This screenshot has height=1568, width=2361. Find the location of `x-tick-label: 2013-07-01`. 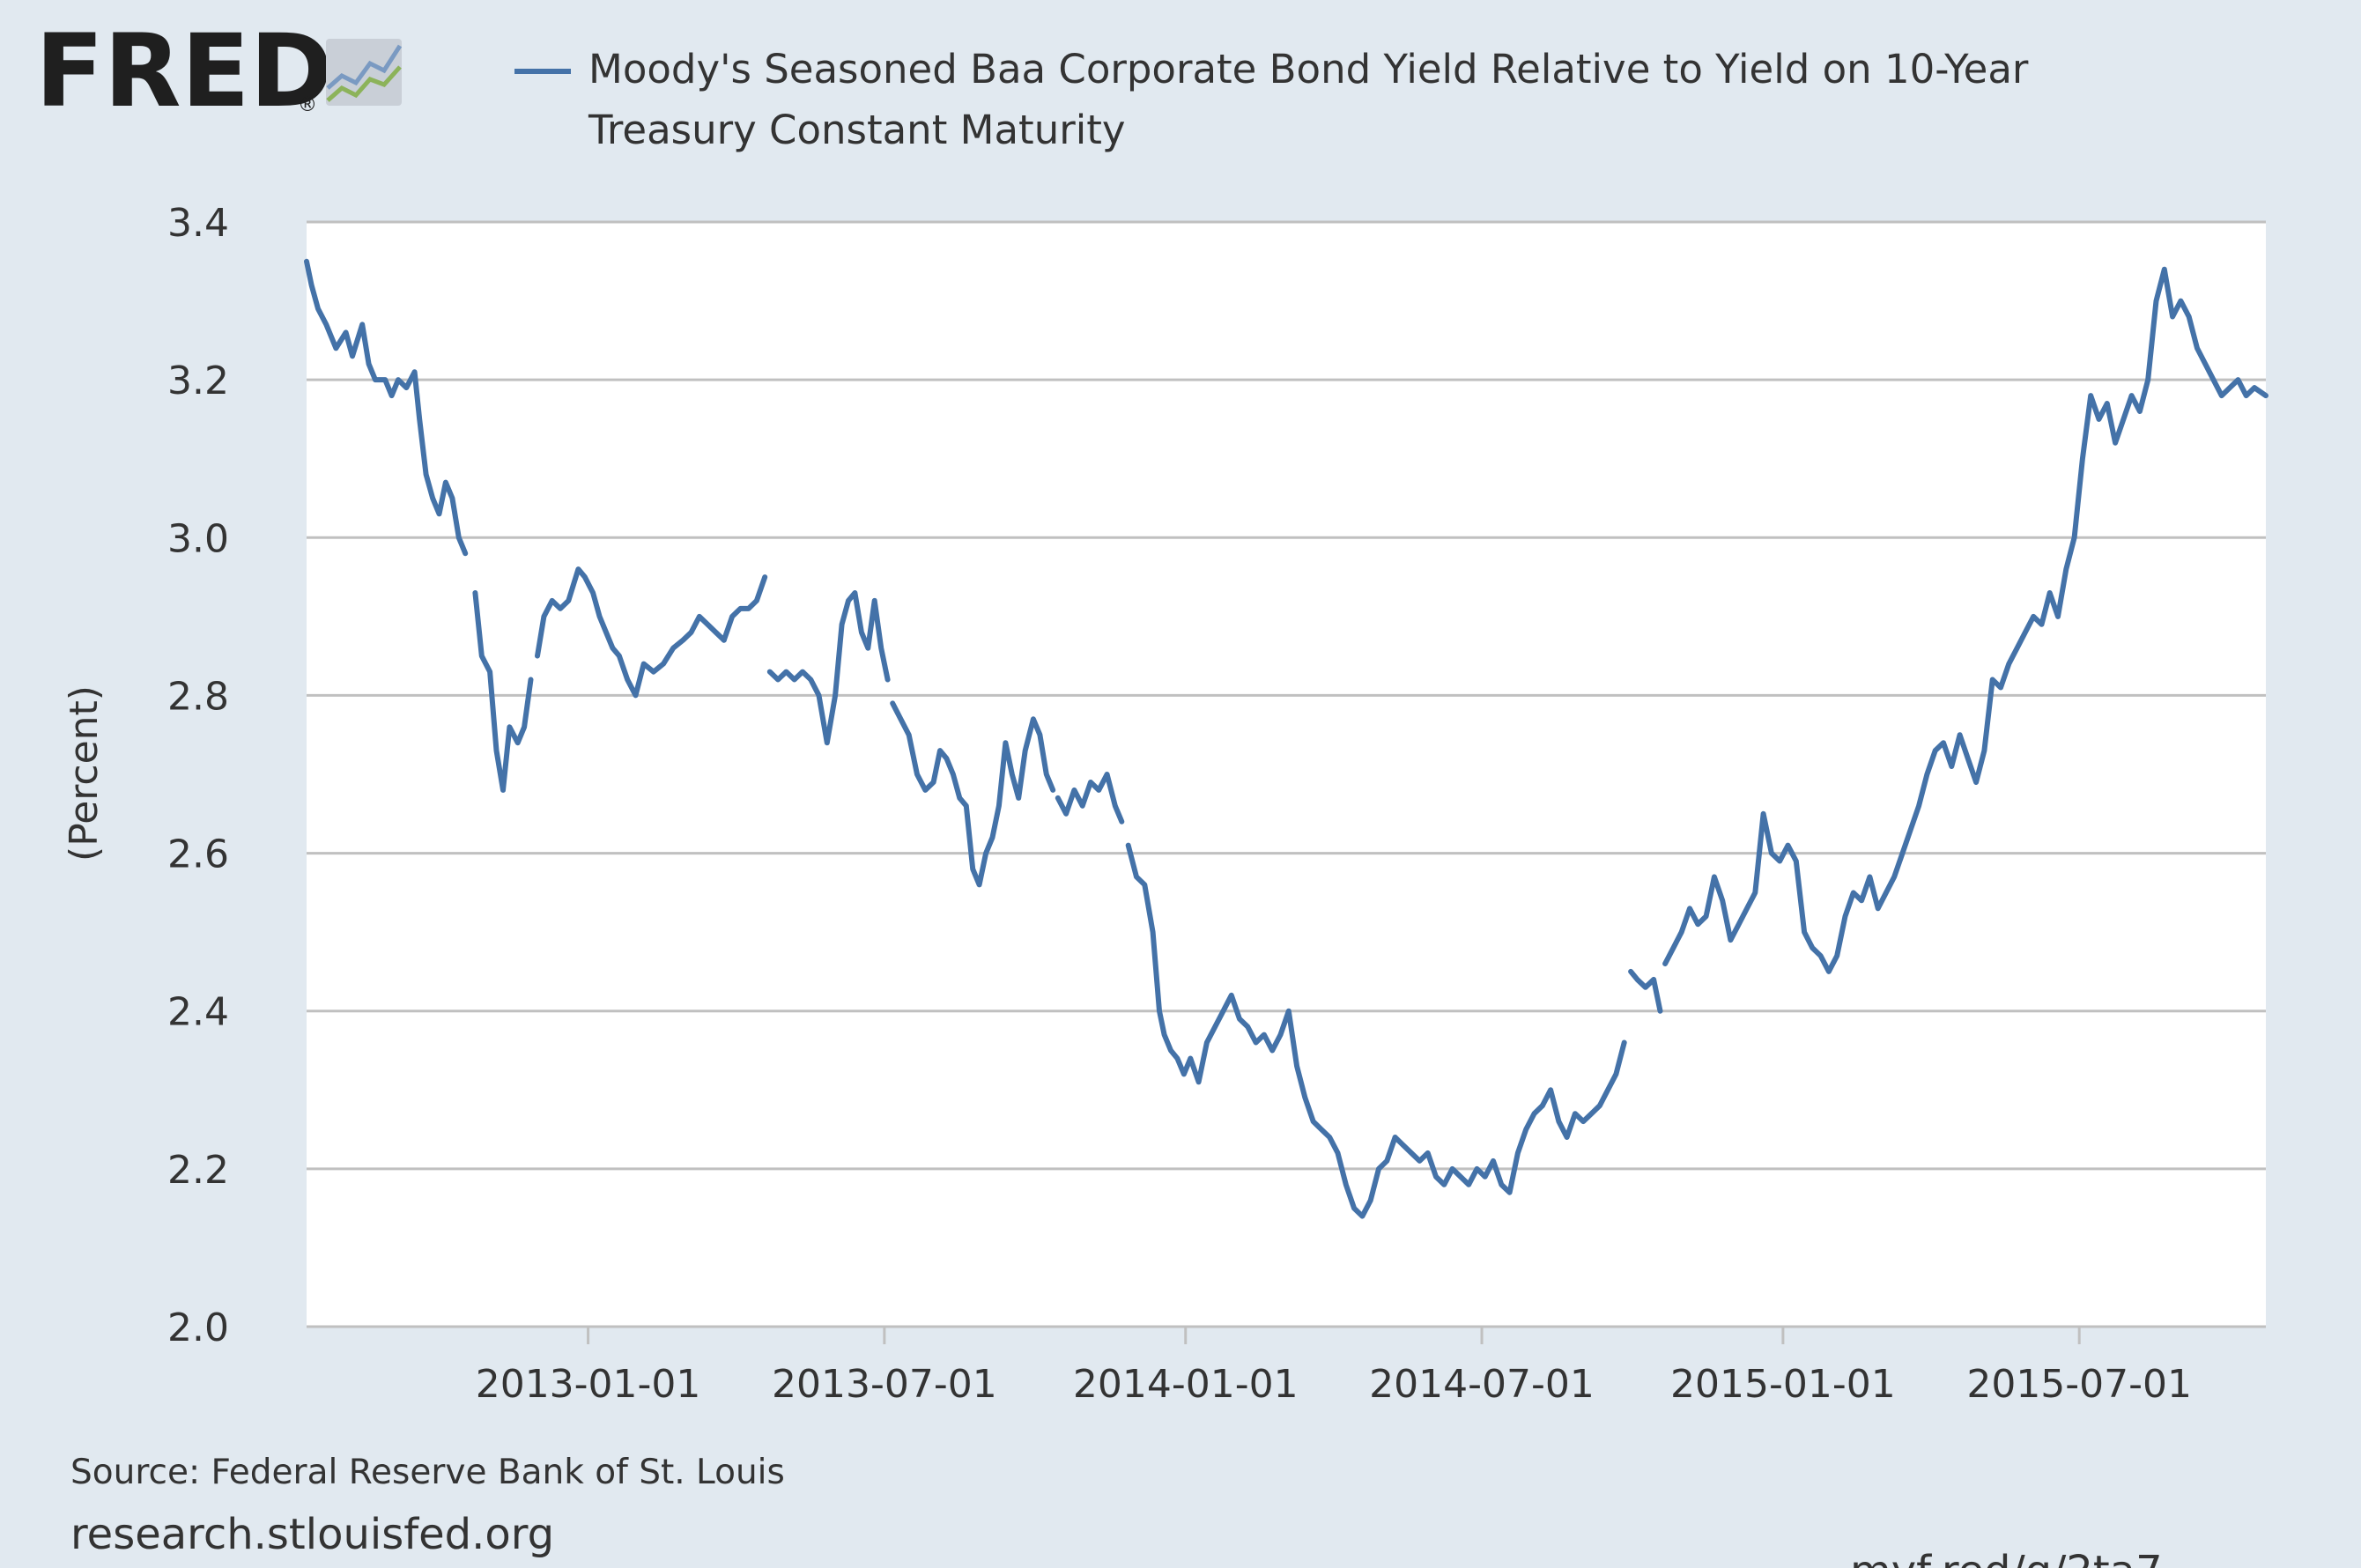

x-tick-label: 2013-07-01 is located at coordinates (884, 1384).